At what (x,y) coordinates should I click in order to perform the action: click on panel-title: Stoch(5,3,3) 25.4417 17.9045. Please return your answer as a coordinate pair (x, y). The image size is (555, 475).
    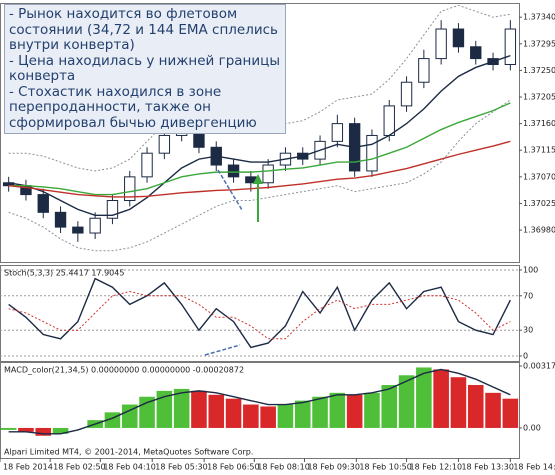
    Looking at the image, I should click on (64, 273).